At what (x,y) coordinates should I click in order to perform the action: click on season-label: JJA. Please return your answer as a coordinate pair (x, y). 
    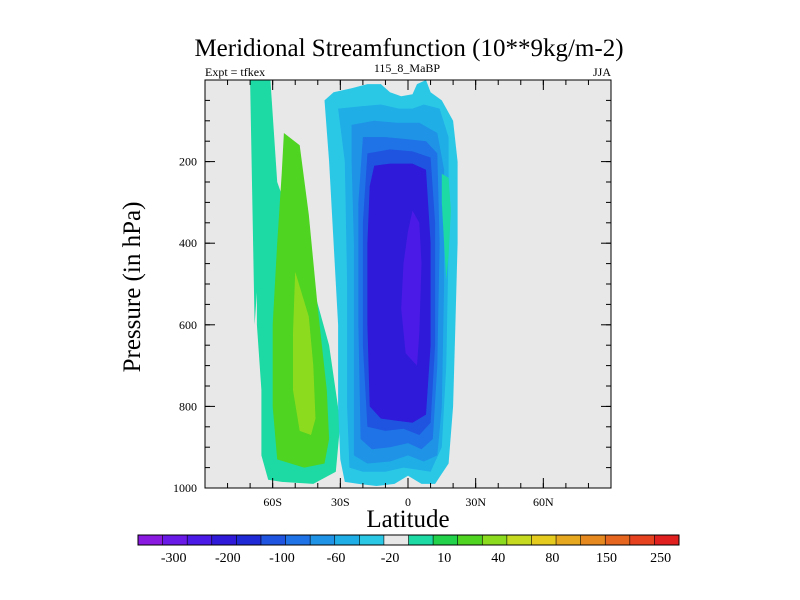
    Looking at the image, I should click on (602, 72).